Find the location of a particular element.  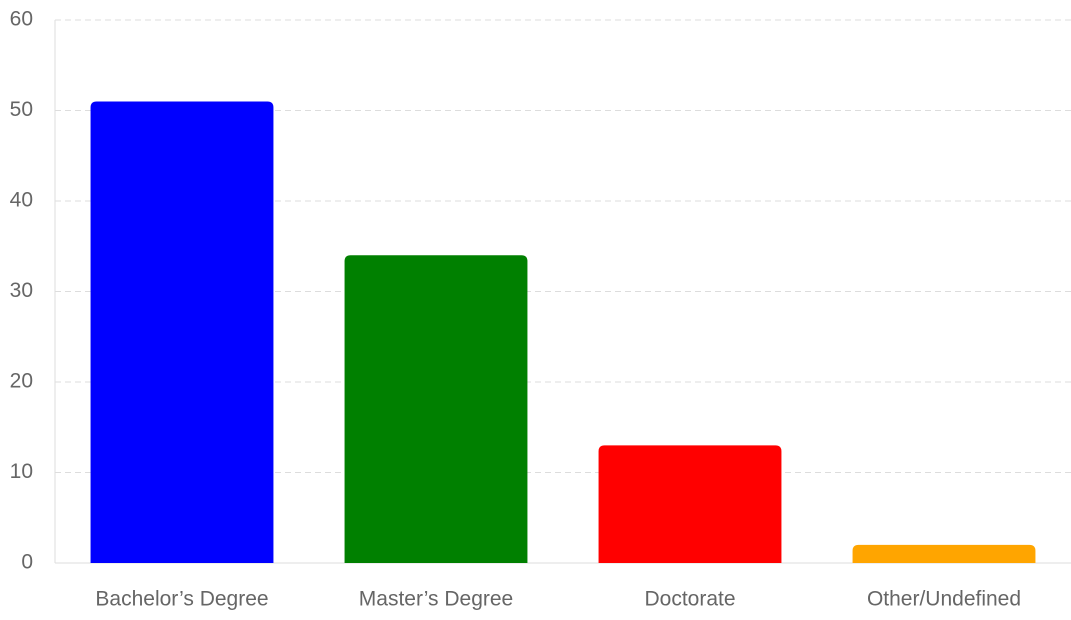

y-tick-label: 40 is located at coordinates (21, 200).